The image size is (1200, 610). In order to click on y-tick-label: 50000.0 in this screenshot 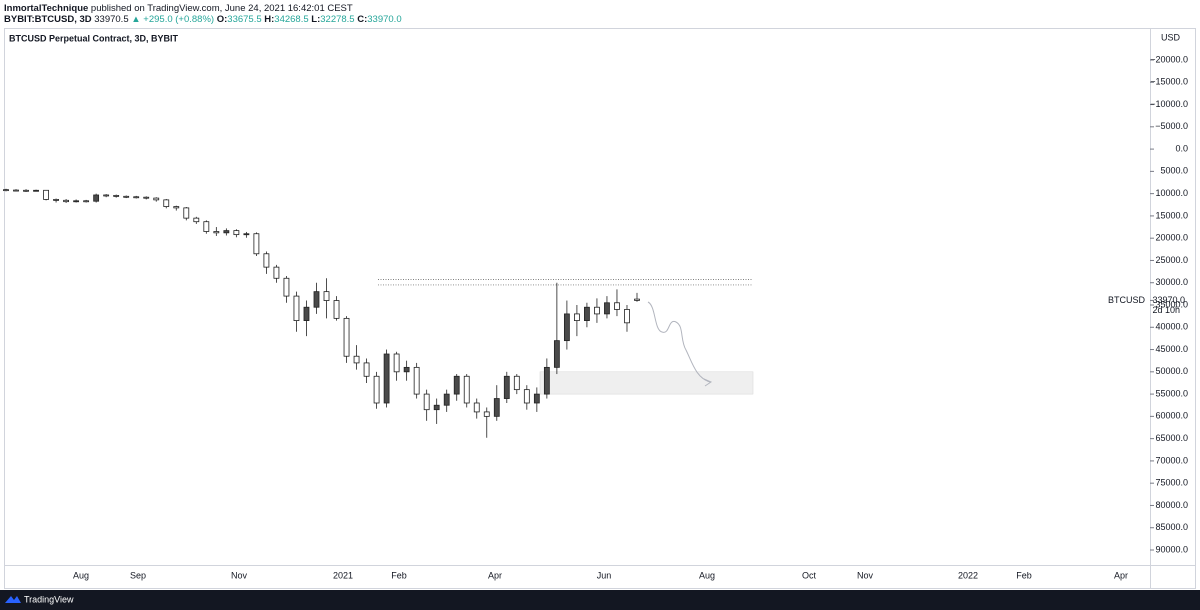, I will do `click(1171, 371)`.